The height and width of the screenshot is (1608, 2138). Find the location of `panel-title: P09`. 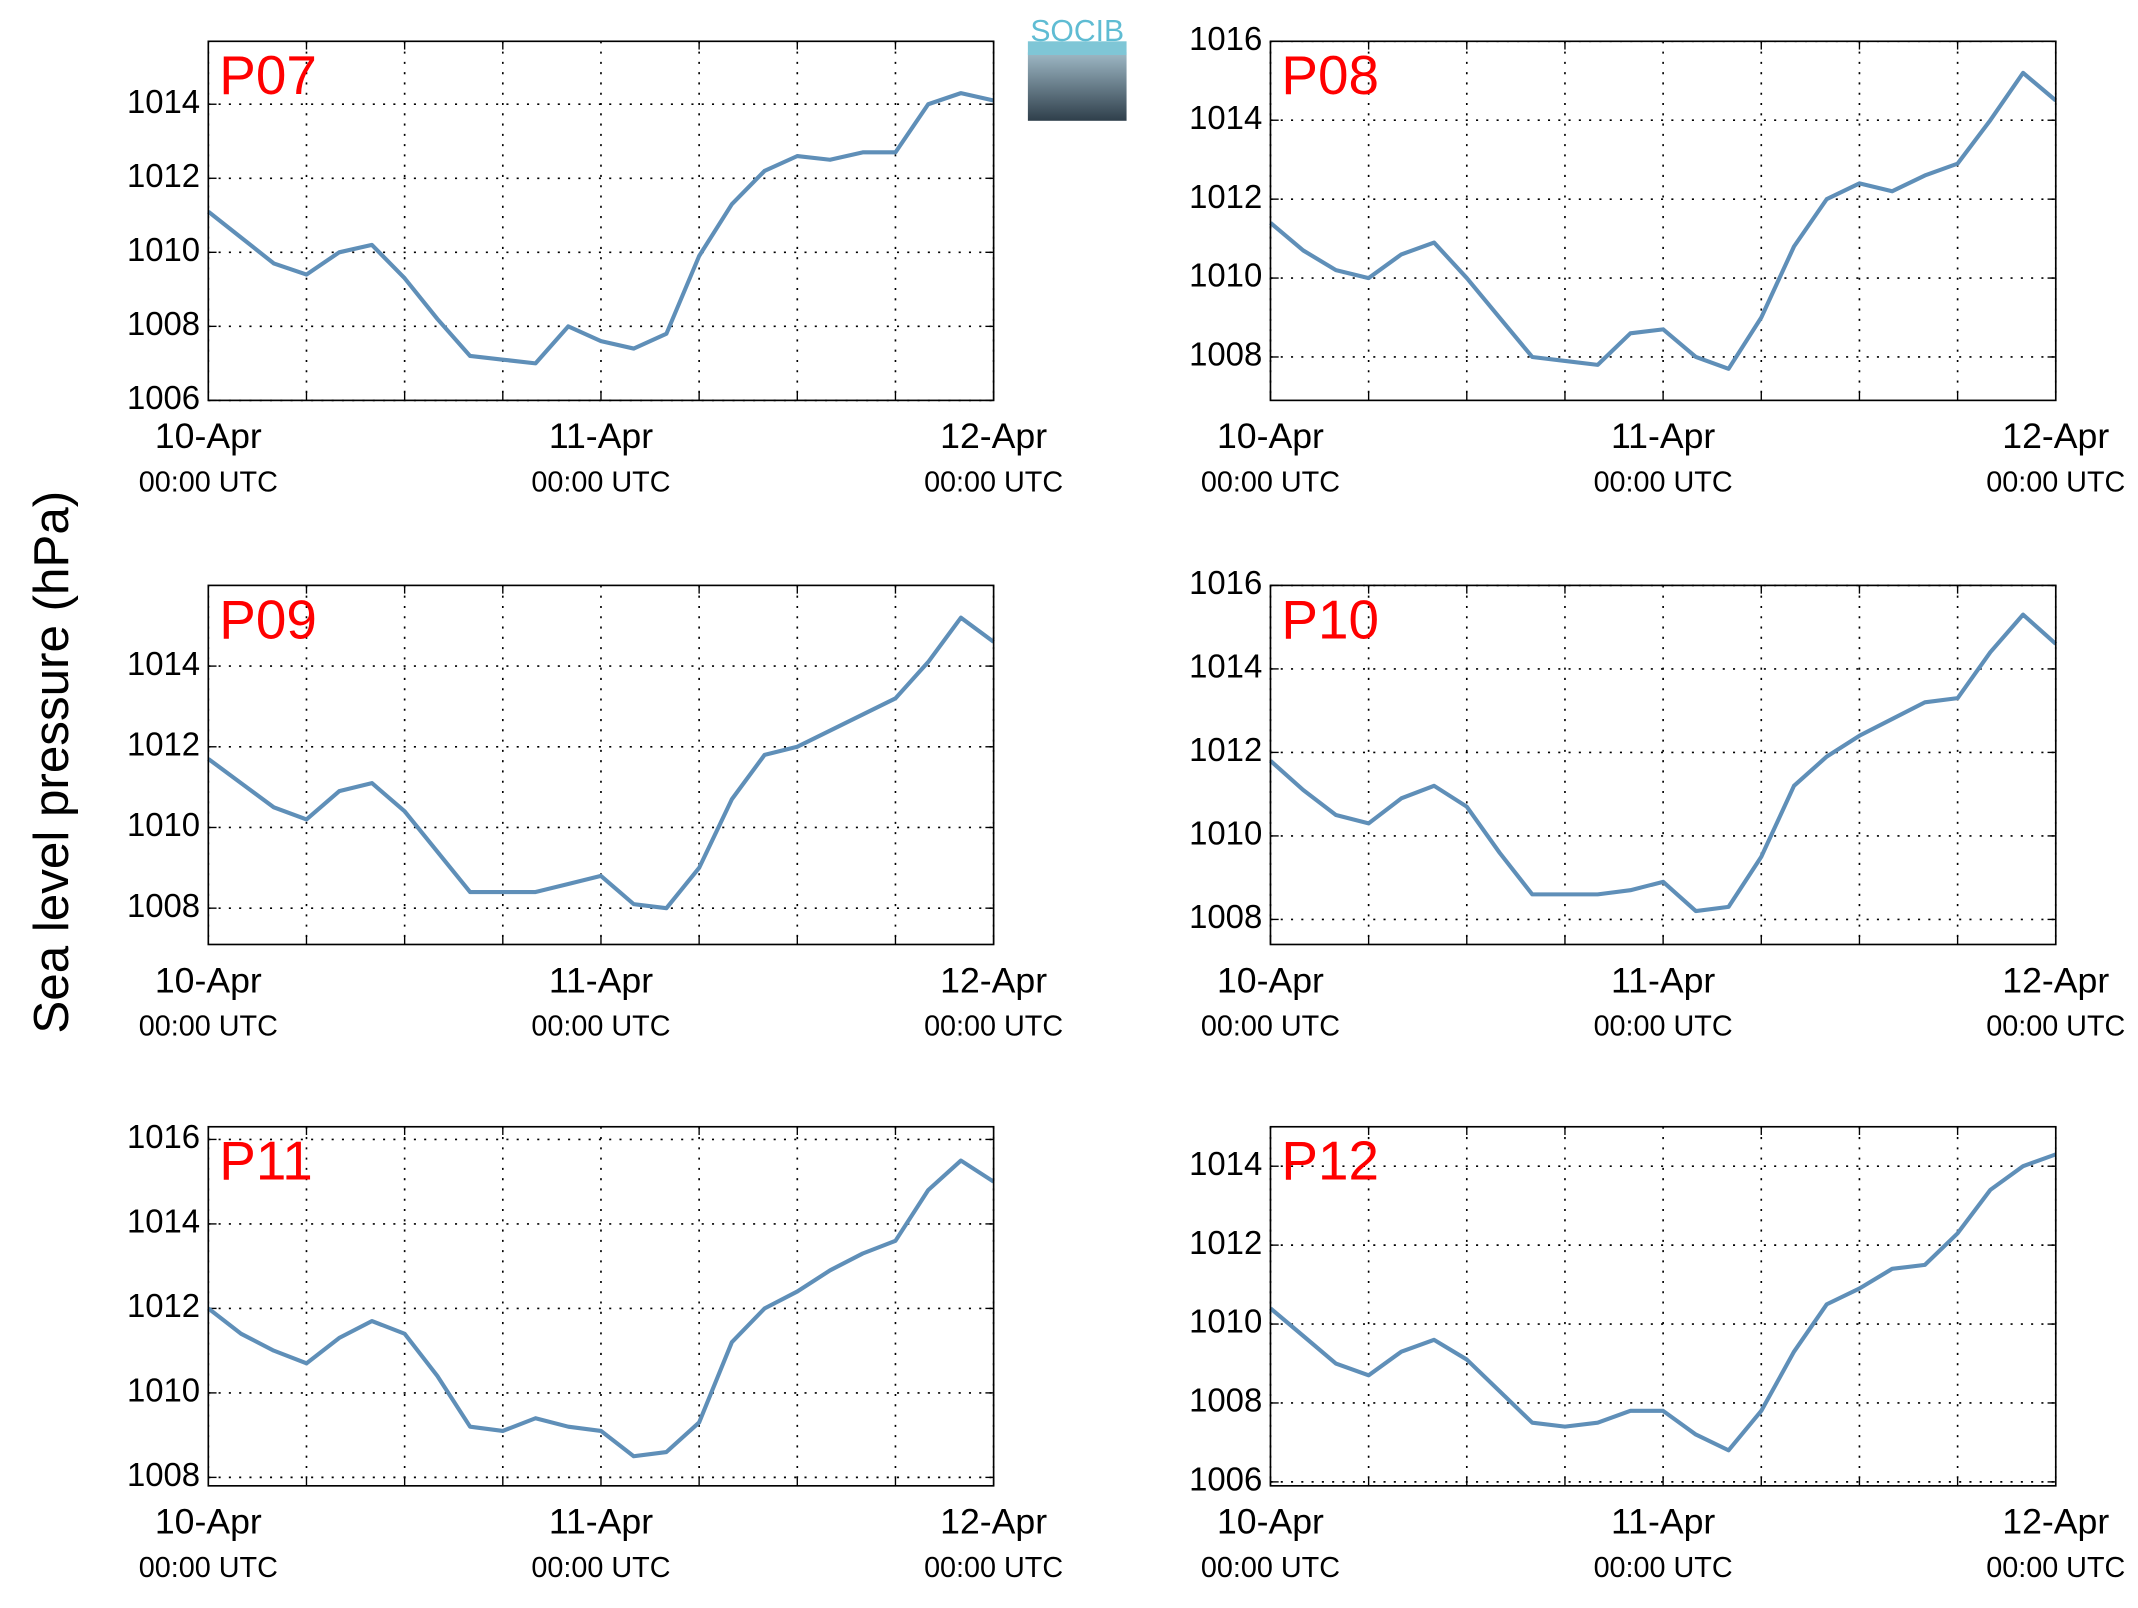

panel-title: P09 is located at coordinates (268, 619).